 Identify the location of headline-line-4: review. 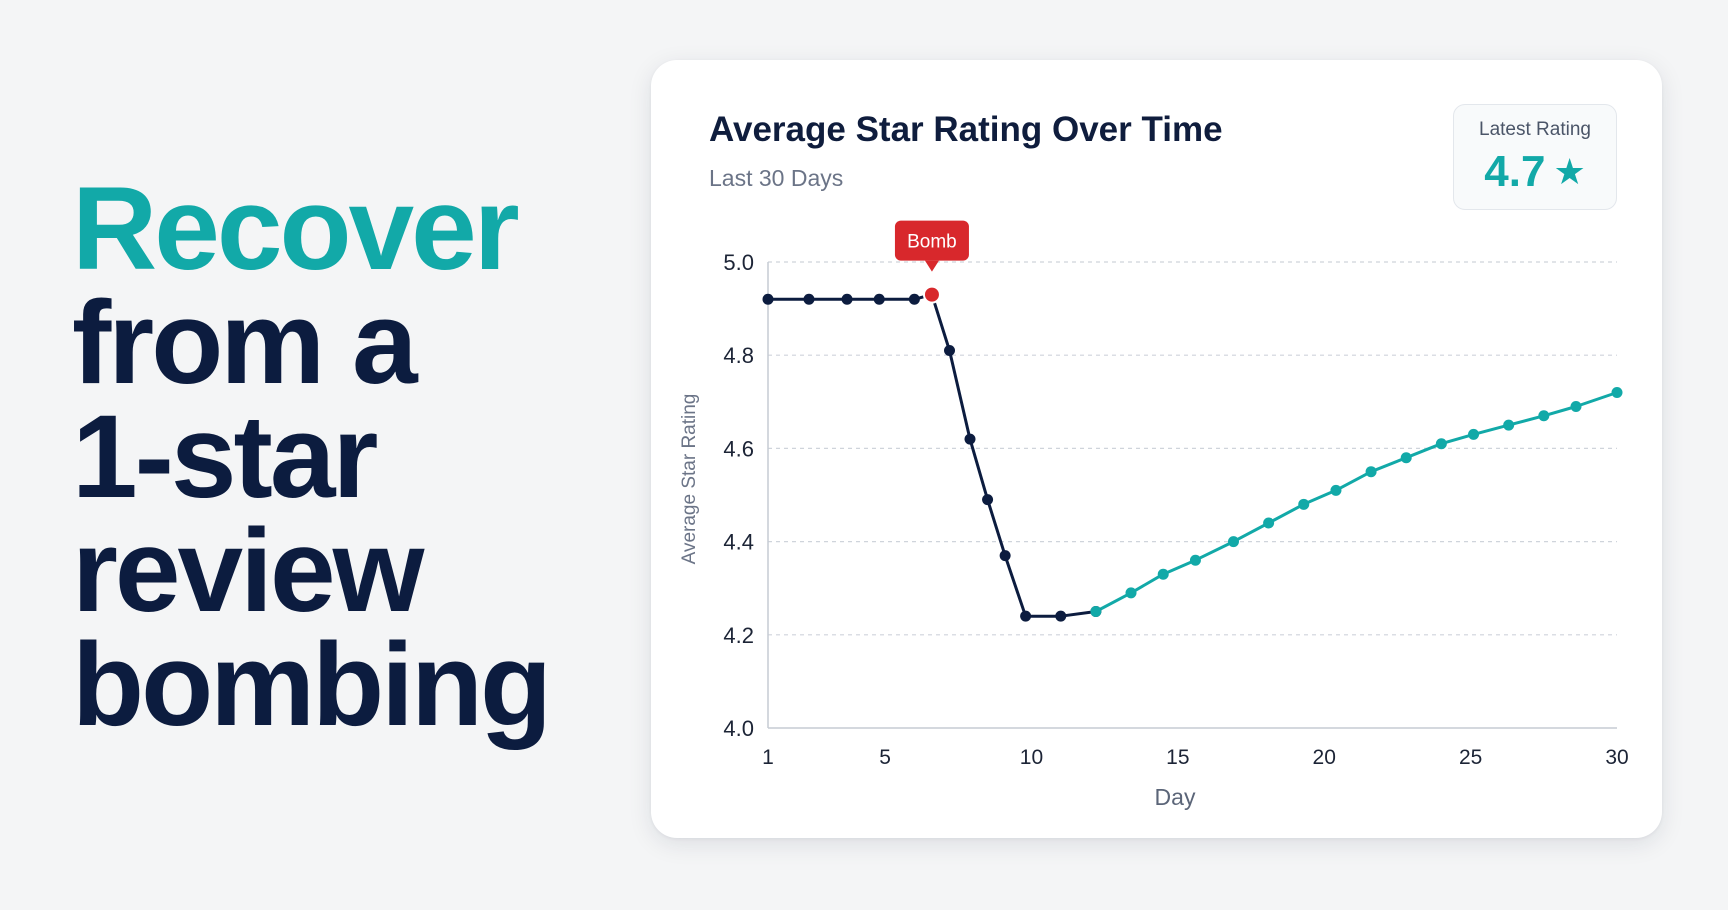
(248, 571).